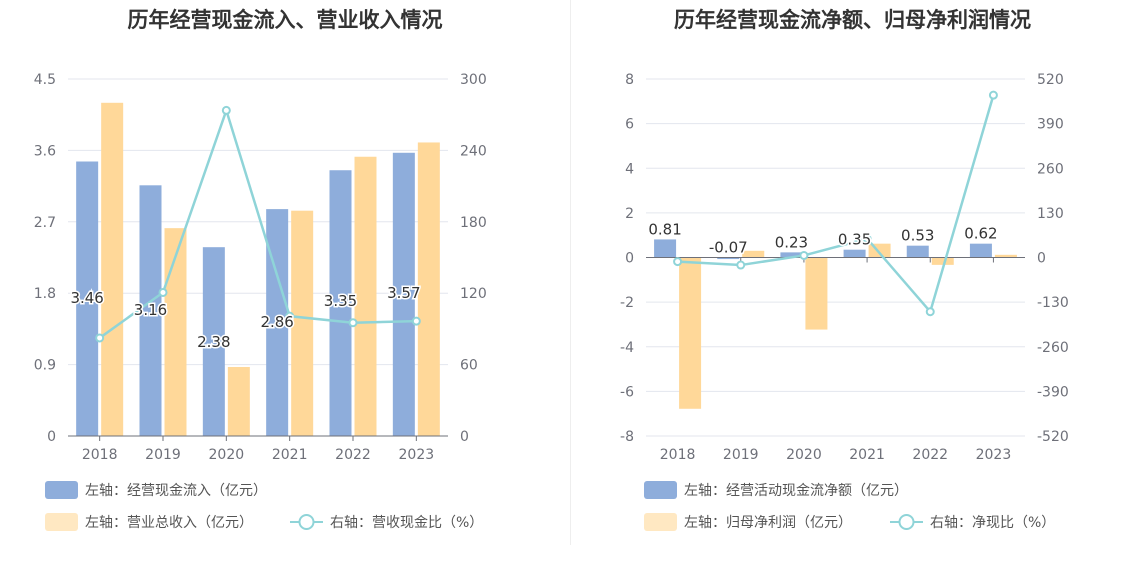 Image resolution: width=1134 pixels, height=582 pixels. Describe the element at coordinates (627, 303) in the screenshot. I see `y-left-tick-label: -2` at that location.